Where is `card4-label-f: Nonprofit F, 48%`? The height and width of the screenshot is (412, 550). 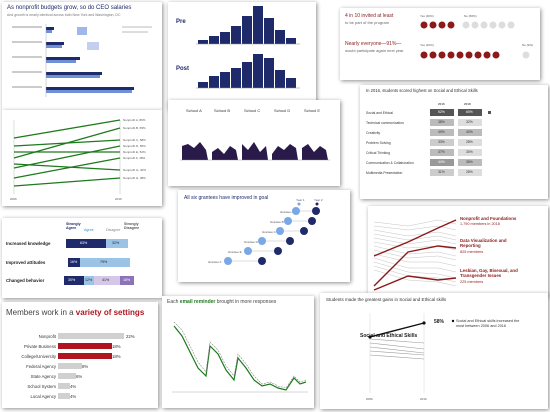 card4-label-f: Nonprofit F, 48% is located at coordinates (134, 158).